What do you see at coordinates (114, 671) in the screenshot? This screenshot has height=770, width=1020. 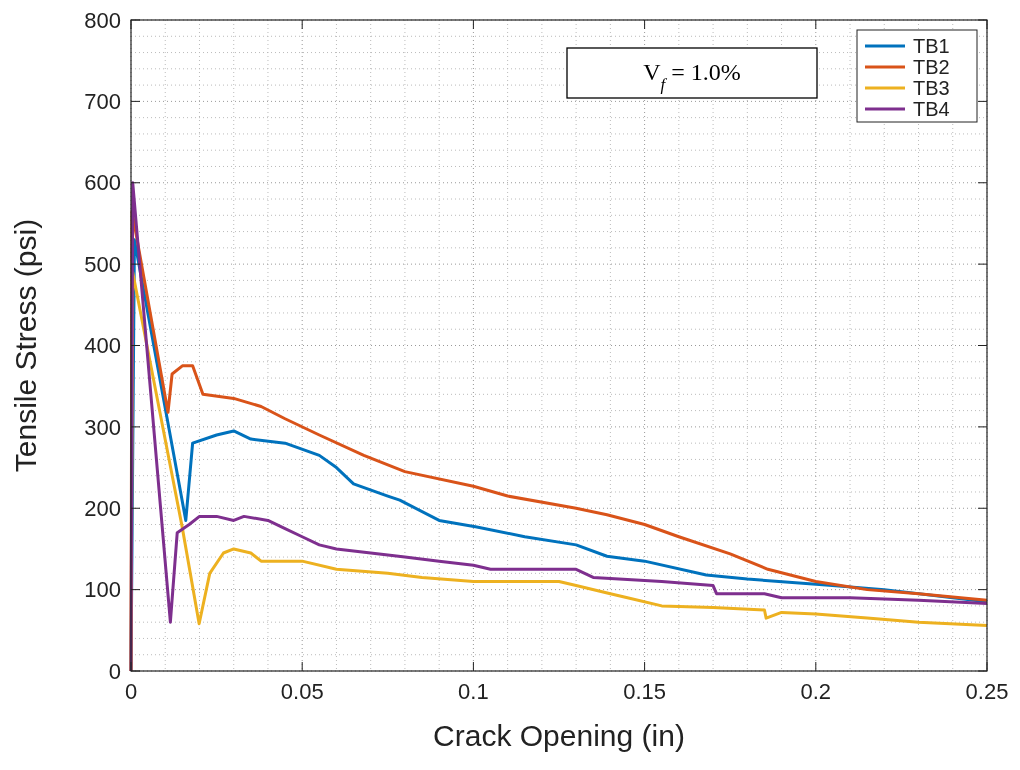 I see `y-tick-label: 0` at bounding box center [114, 671].